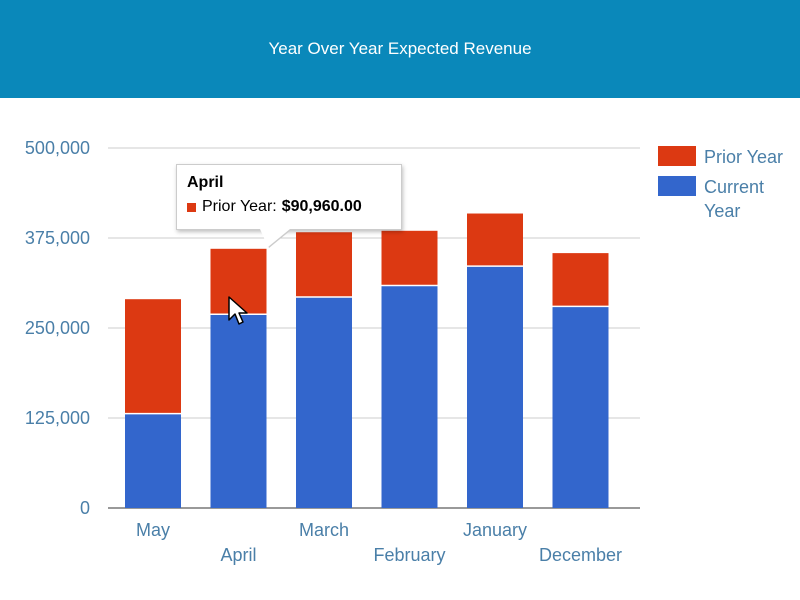 The image size is (800, 600). Describe the element at coordinates (238, 310) in the screenshot. I see `arrow-cursor-icon` at that location.